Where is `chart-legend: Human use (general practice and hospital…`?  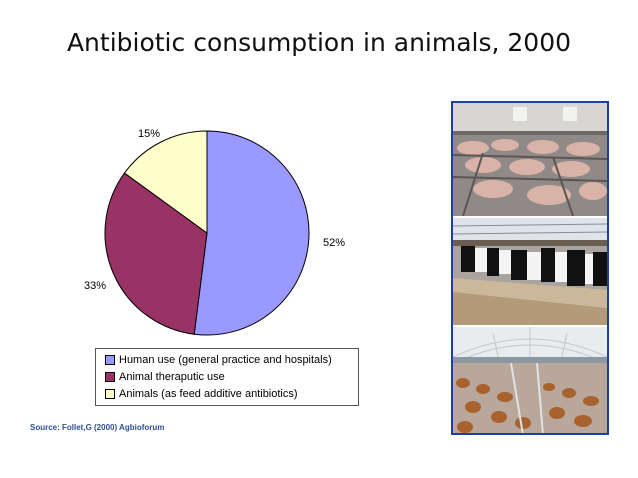 chart-legend: Human use (general practice and hospital… is located at coordinates (227, 377).